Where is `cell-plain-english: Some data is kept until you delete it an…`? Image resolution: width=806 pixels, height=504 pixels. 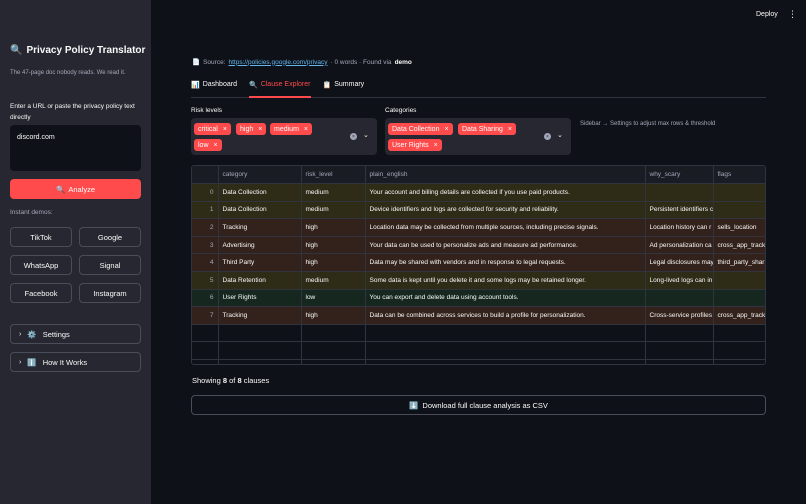 cell-plain-english: Some data is kept until you delete it an… is located at coordinates (505, 280).